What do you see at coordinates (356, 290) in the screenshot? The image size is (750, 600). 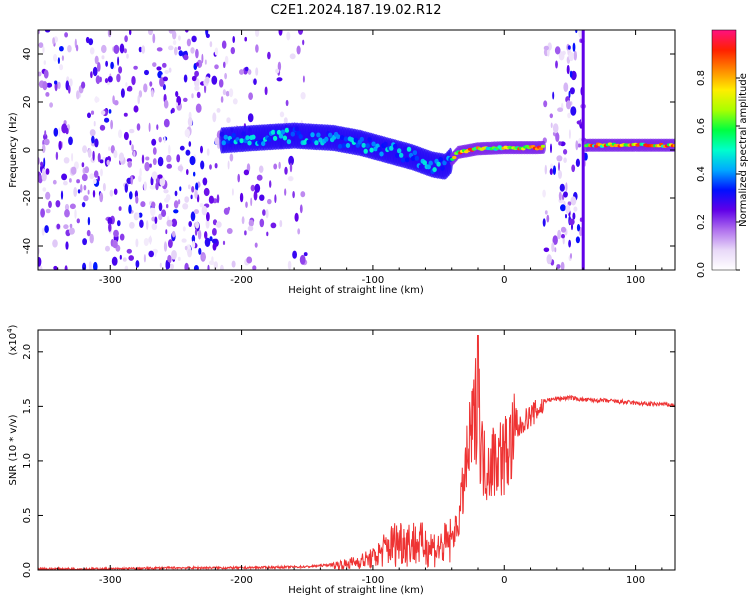 I see `spectrogram-x-label: Height of straight line (km)` at bounding box center [356, 290].